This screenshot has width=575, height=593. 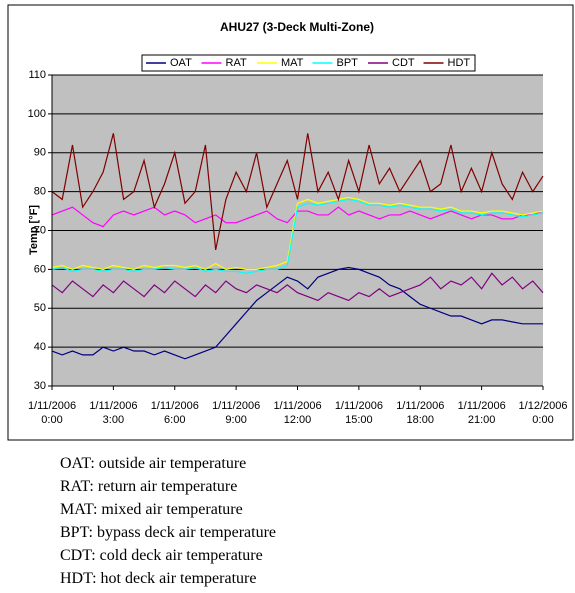 What do you see at coordinates (40, 153) in the screenshot?
I see `y-tick-label: 90` at bounding box center [40, 153].